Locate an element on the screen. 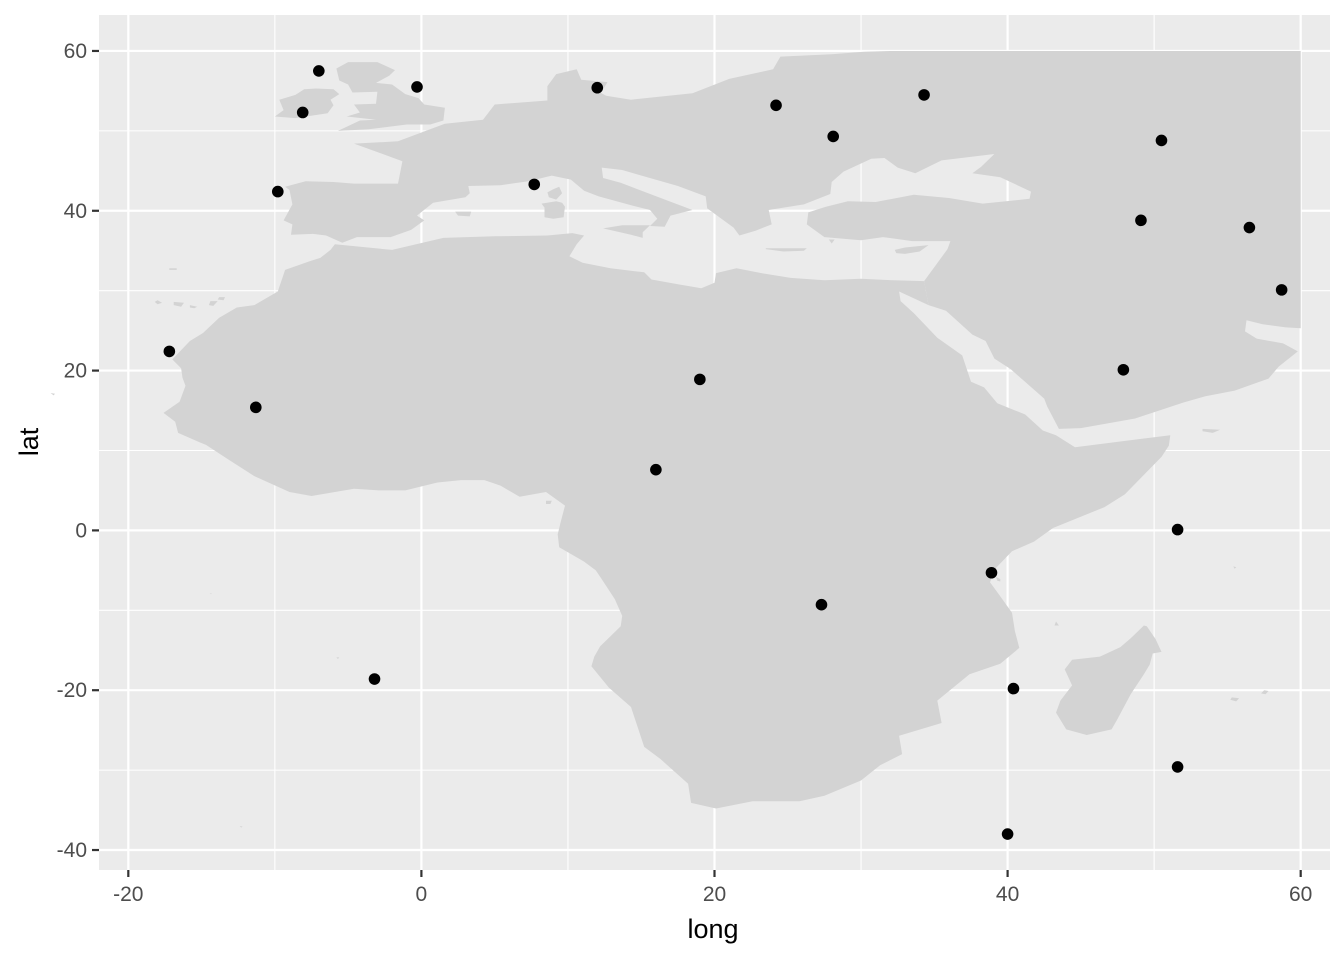  y-axis-title: lat is located at coordinates (29, 441).